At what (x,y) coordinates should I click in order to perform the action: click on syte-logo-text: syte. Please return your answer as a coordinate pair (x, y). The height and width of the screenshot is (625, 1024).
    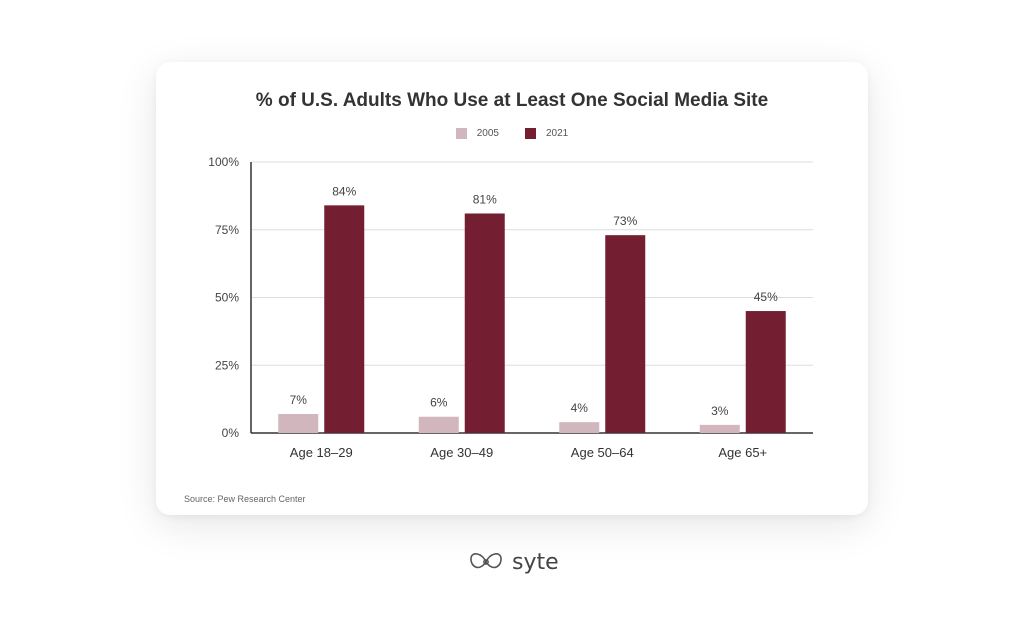
    Looking at the image, I should click on (535, 562).